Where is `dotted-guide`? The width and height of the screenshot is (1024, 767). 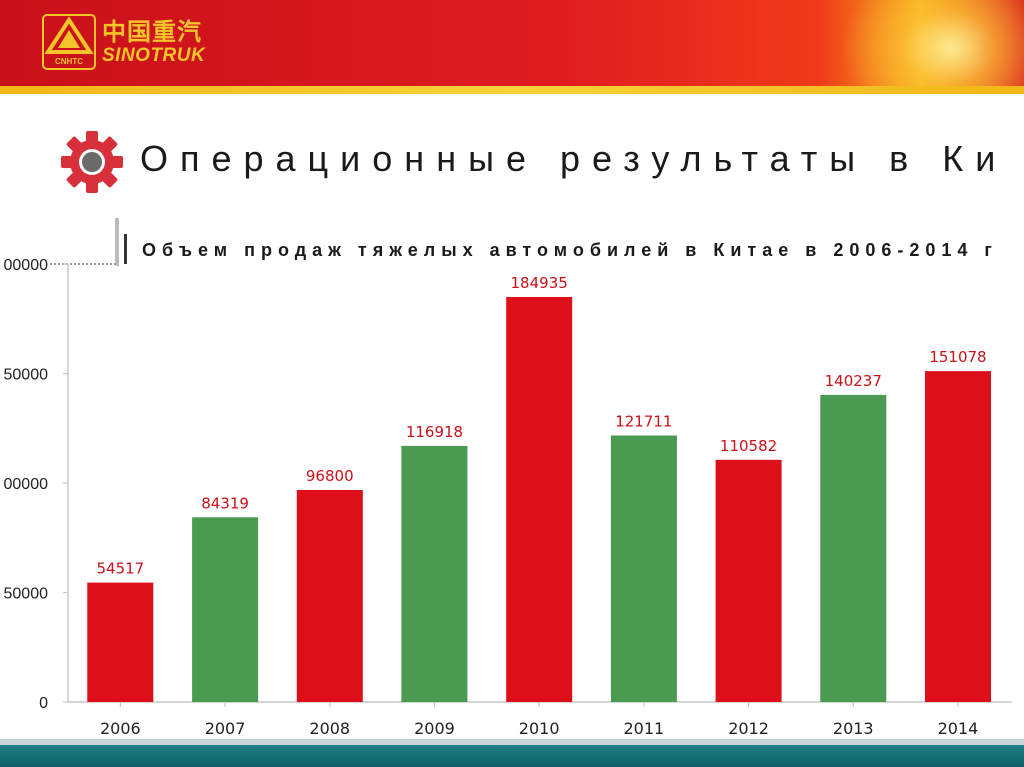
dotted-guide is located at coordinates (83, 264).